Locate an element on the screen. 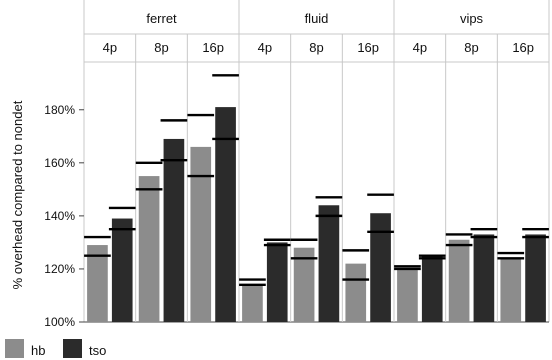 The image size is (552, 360). legend: hb tso is located at coordinates (55, 348).